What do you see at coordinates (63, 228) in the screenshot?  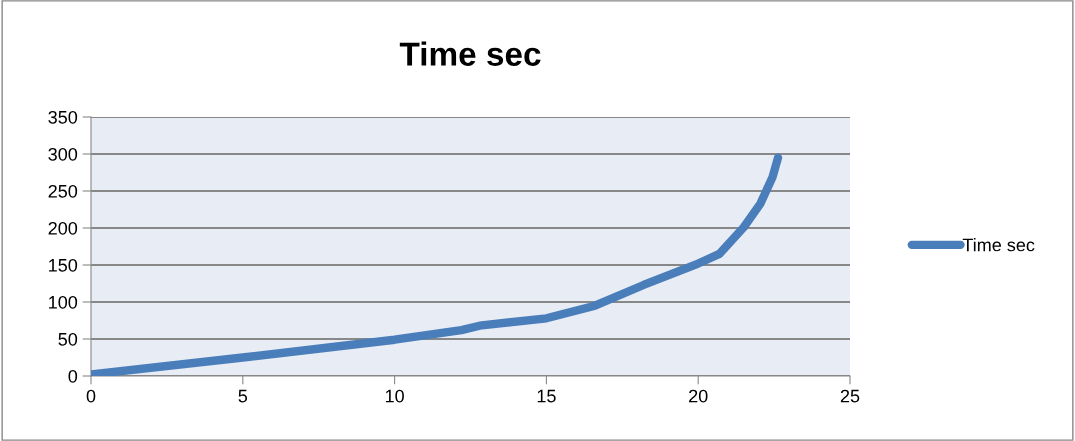 I see `y-tick-label: 200` at bounding box center [63, 228].